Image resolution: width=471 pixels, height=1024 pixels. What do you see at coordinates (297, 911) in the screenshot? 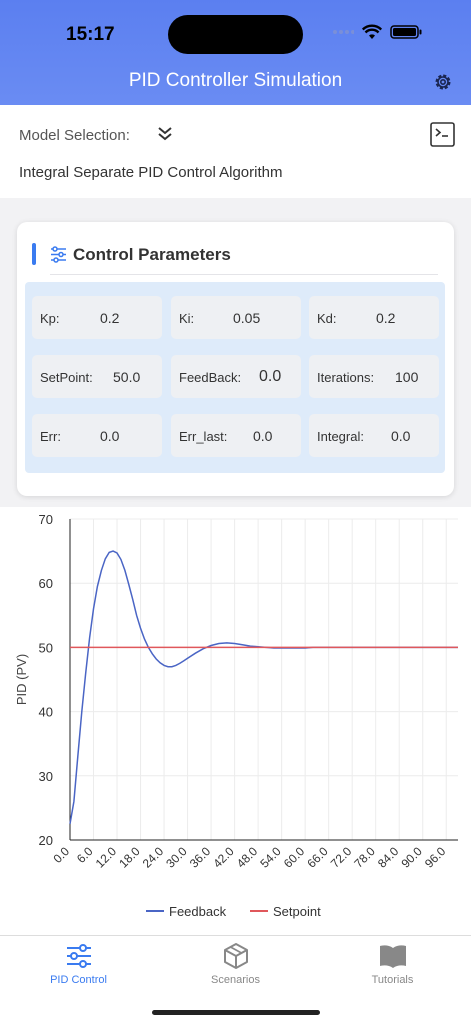
I see `legend-label: Setpoint` at bounding box center [297, 911].